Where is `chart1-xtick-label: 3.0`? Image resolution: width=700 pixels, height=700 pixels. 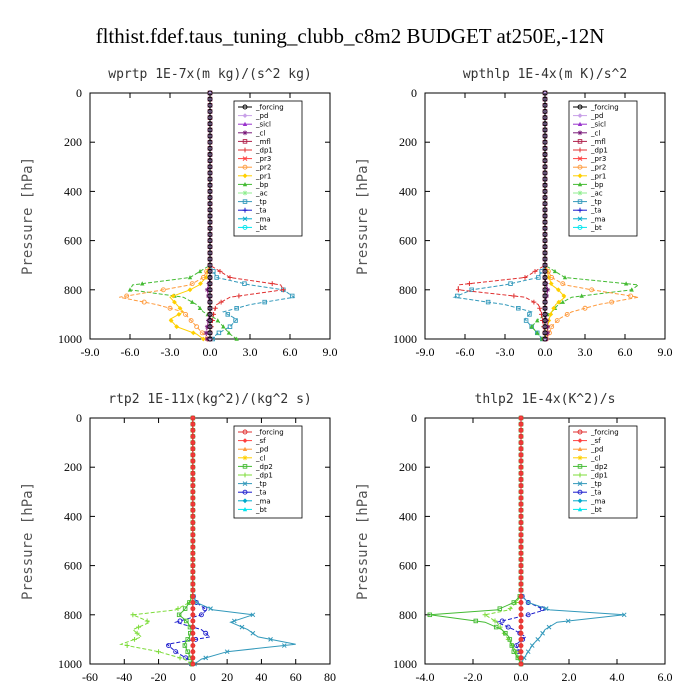
chart1-xtick-label: 3.0 is located at coordinates (250, 352).